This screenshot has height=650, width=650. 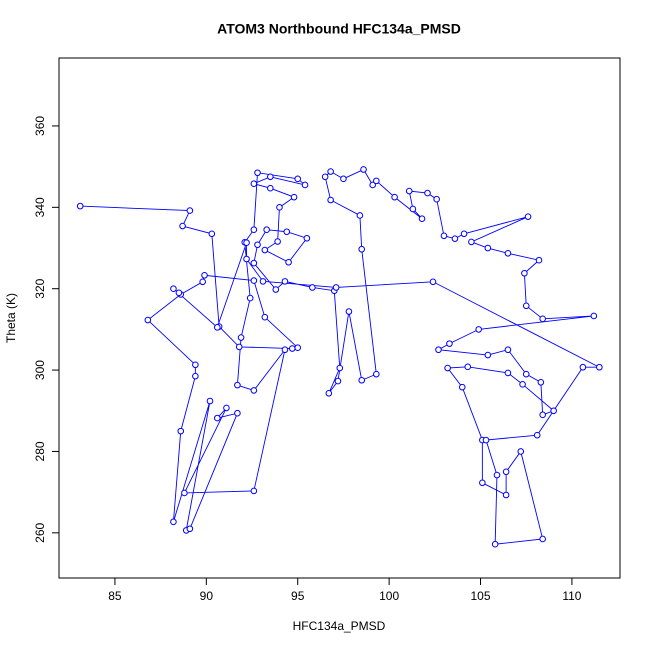 I want to click on y-tick-label: 360, so click(x=40, y=126).